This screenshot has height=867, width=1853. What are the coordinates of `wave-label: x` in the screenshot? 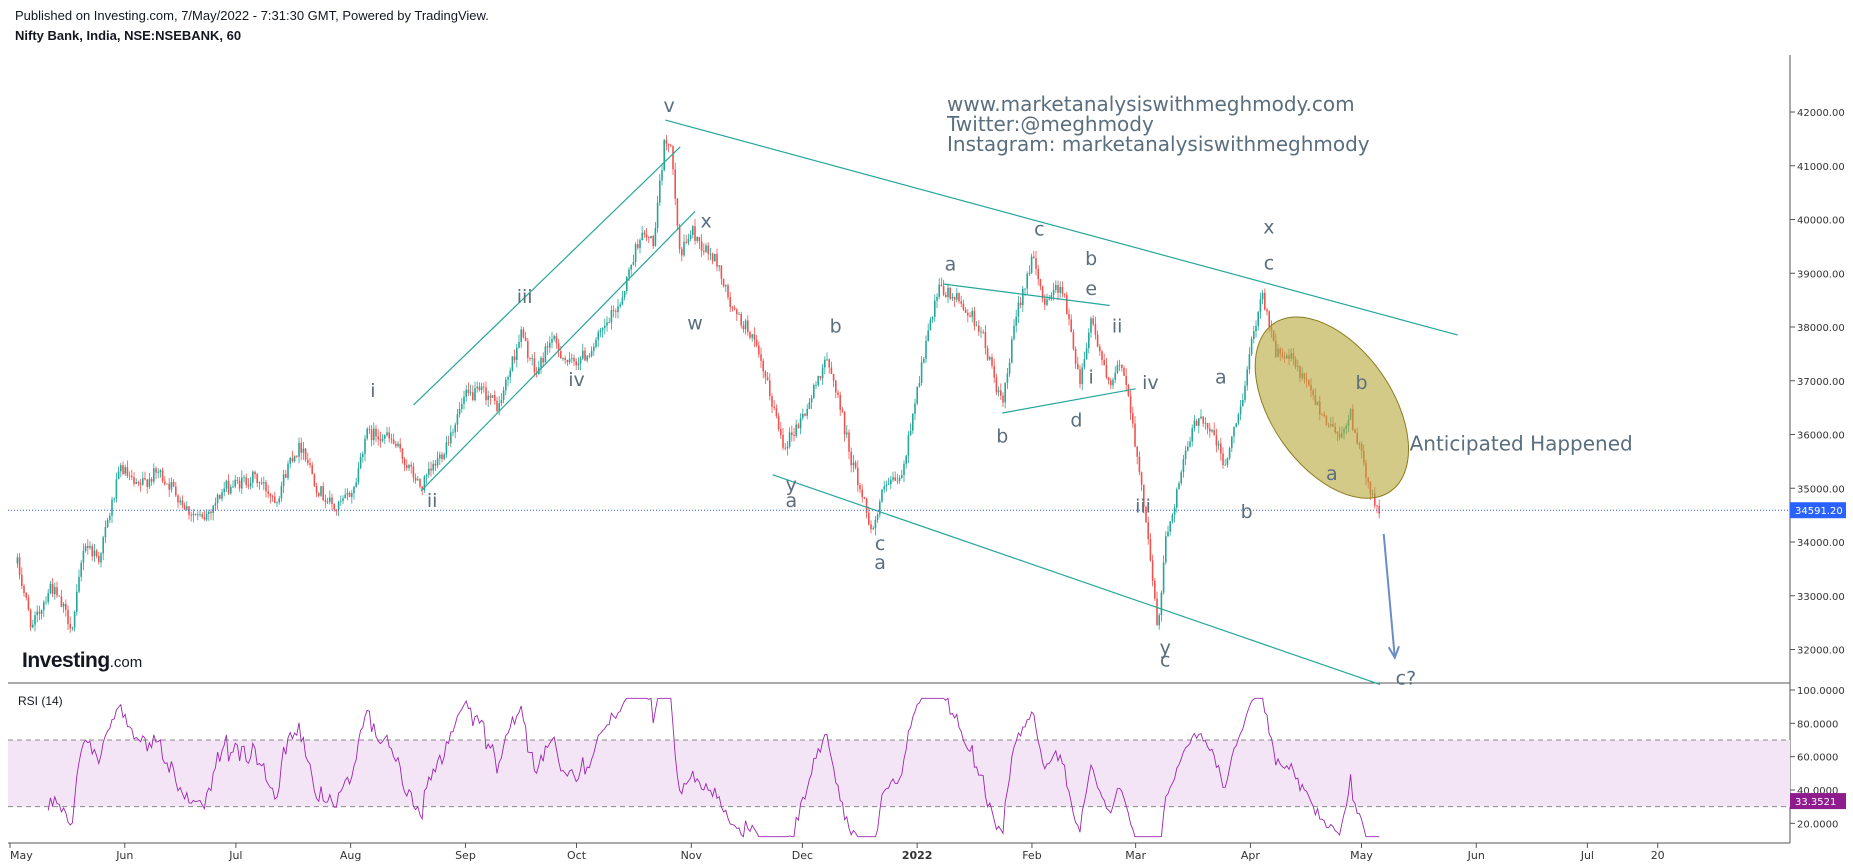 It's located at (705, 222).